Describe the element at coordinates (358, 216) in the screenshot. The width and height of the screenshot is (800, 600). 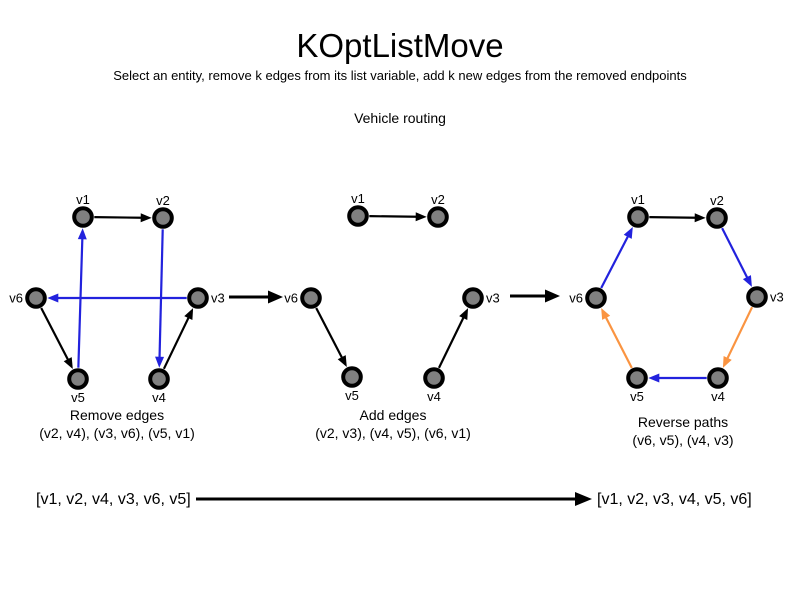
I see `add-edges-node-v1` at that location.